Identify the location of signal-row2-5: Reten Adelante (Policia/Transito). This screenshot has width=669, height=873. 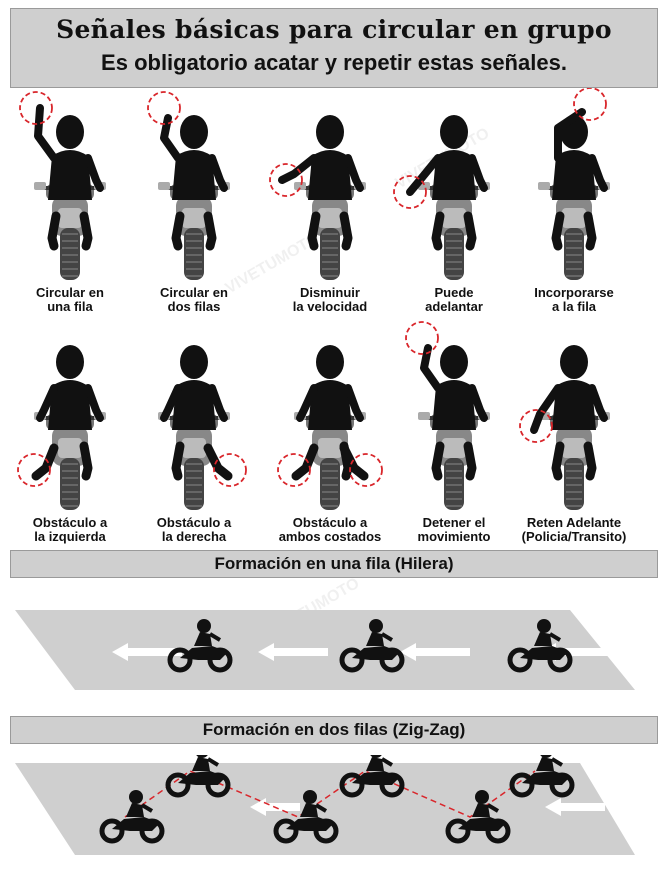
(574, 431).